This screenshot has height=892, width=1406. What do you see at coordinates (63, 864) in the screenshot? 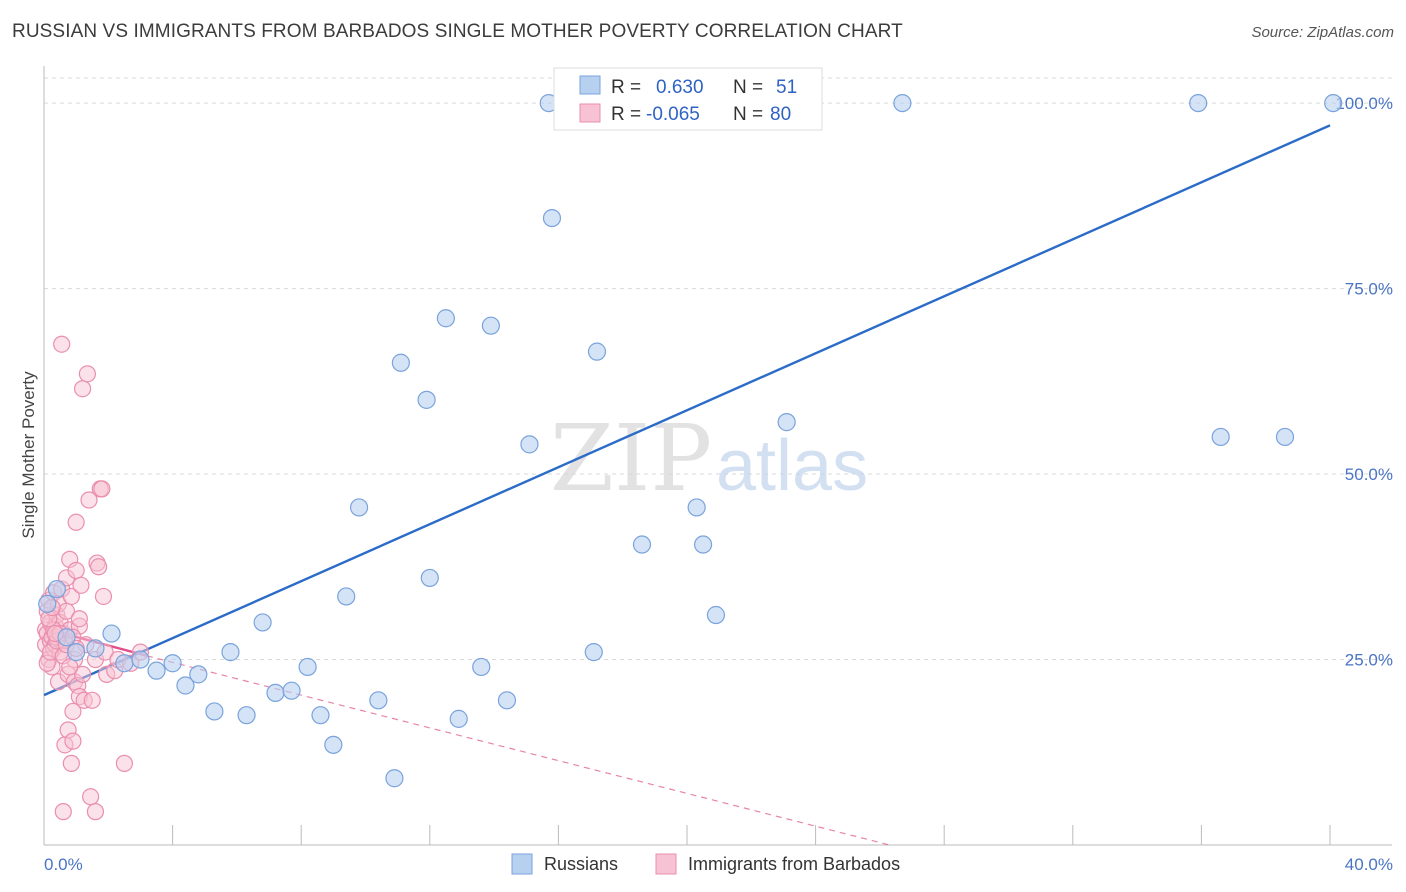
I see `x-tick-label: 0.0%` at bounding box center [63, 864].